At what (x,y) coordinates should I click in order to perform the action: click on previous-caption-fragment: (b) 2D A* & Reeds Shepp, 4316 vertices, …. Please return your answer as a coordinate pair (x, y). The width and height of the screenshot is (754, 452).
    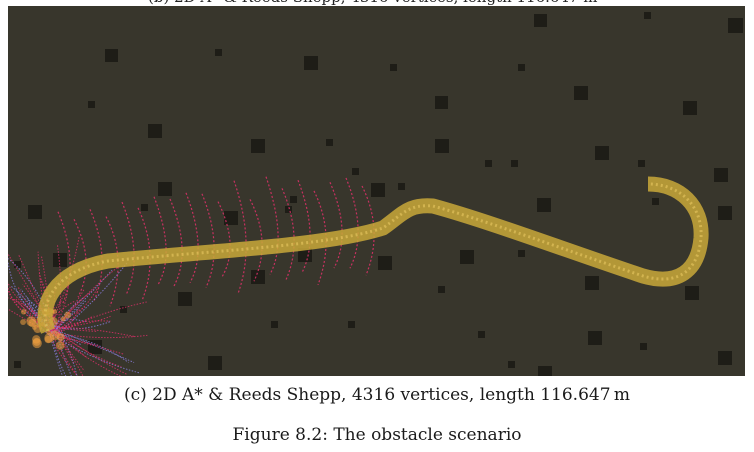
    Looking at the image, I should click on (373, 3).